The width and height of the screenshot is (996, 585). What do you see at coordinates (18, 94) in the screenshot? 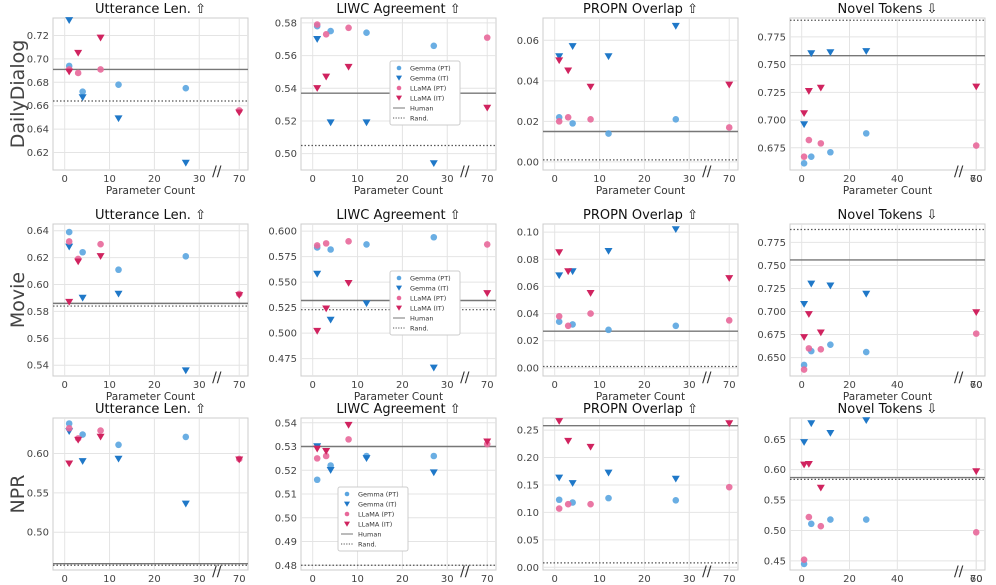
I see `row-label: DailyDialog` at bounding box center [18, 94].